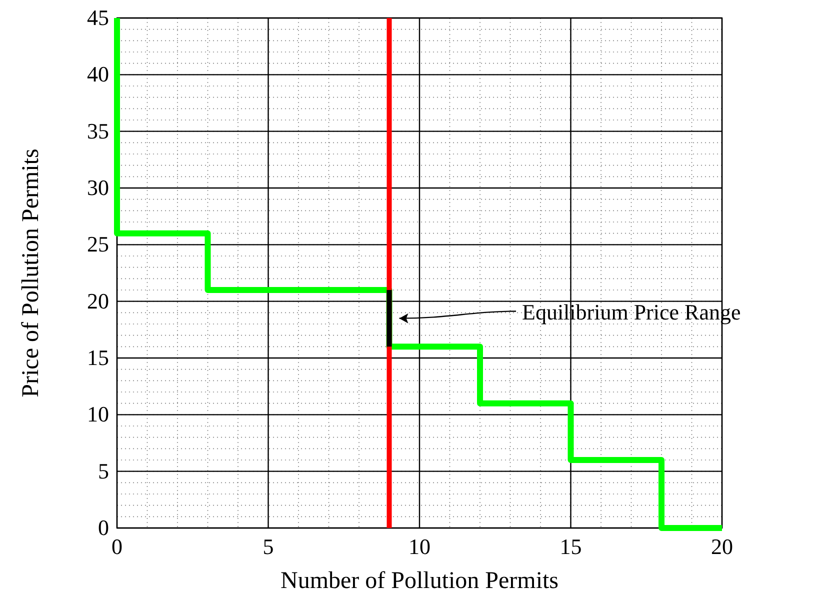 This screenshot has height=600, width=837. Describe the element at coordinates (103, 471) in the screenshot. I see `y-tick-label: 5` at that location.